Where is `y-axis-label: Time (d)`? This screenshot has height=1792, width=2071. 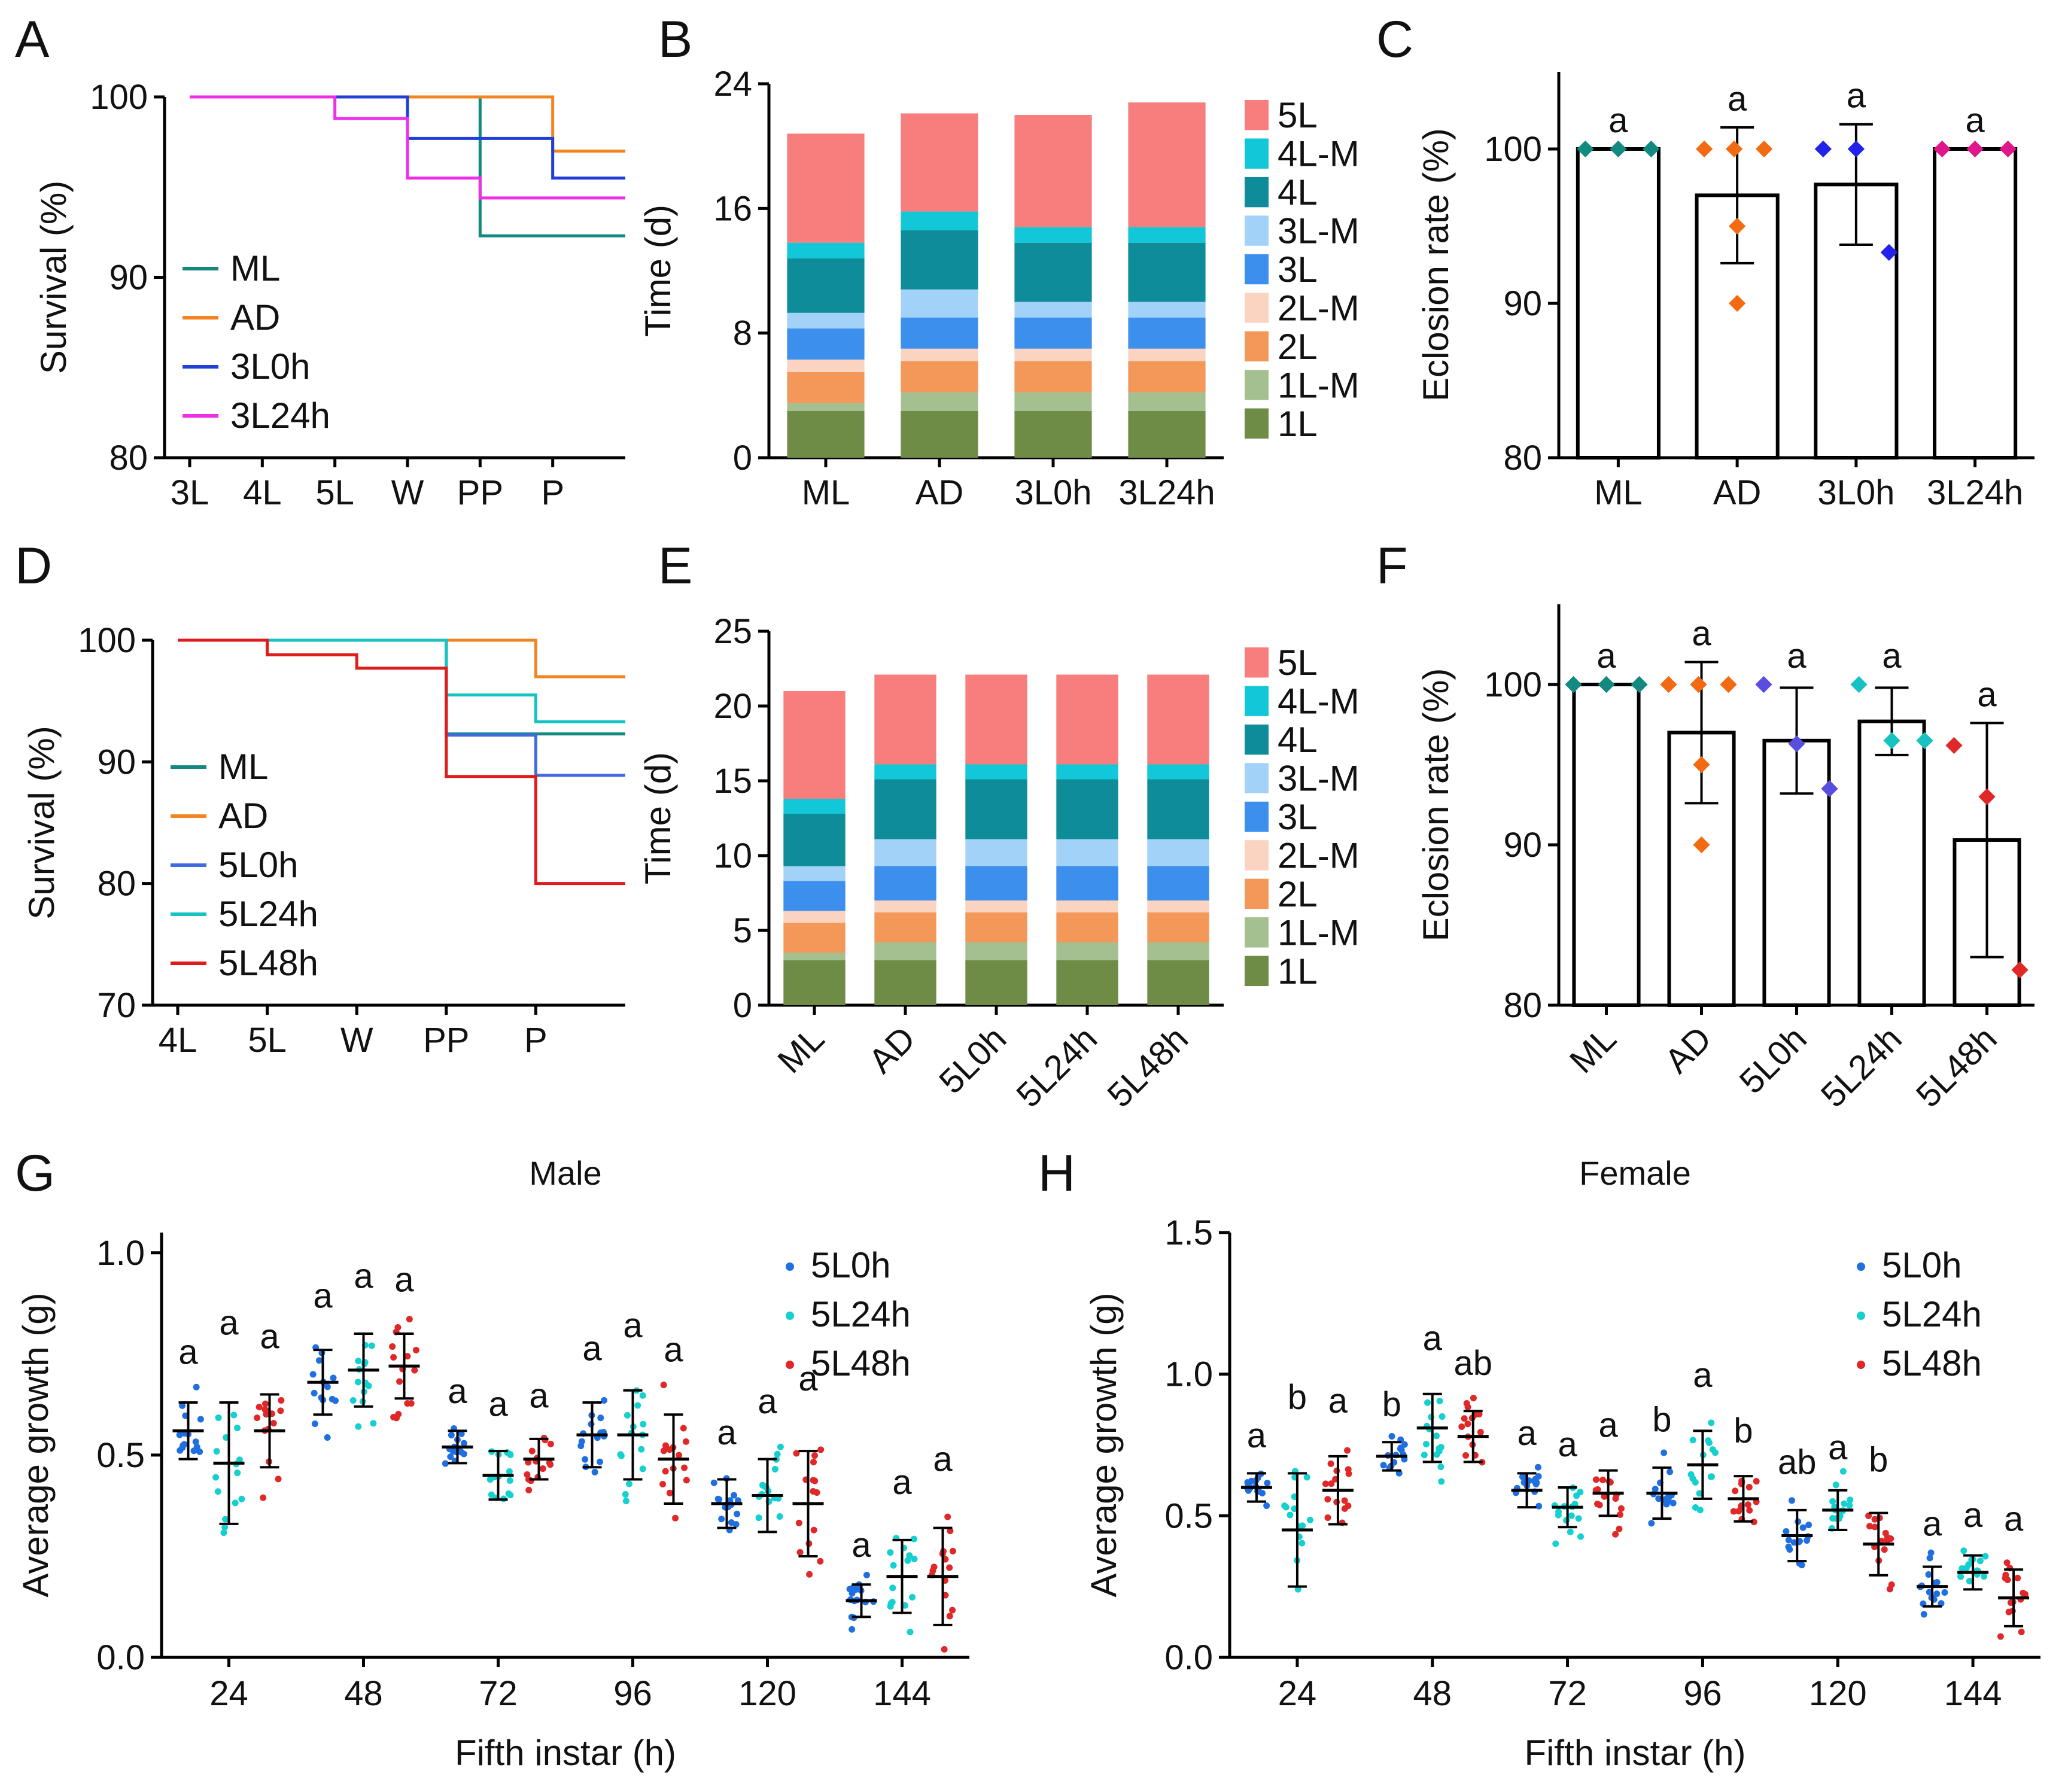 y-axis-label: Time (d) is located at coordinates (658, 818).